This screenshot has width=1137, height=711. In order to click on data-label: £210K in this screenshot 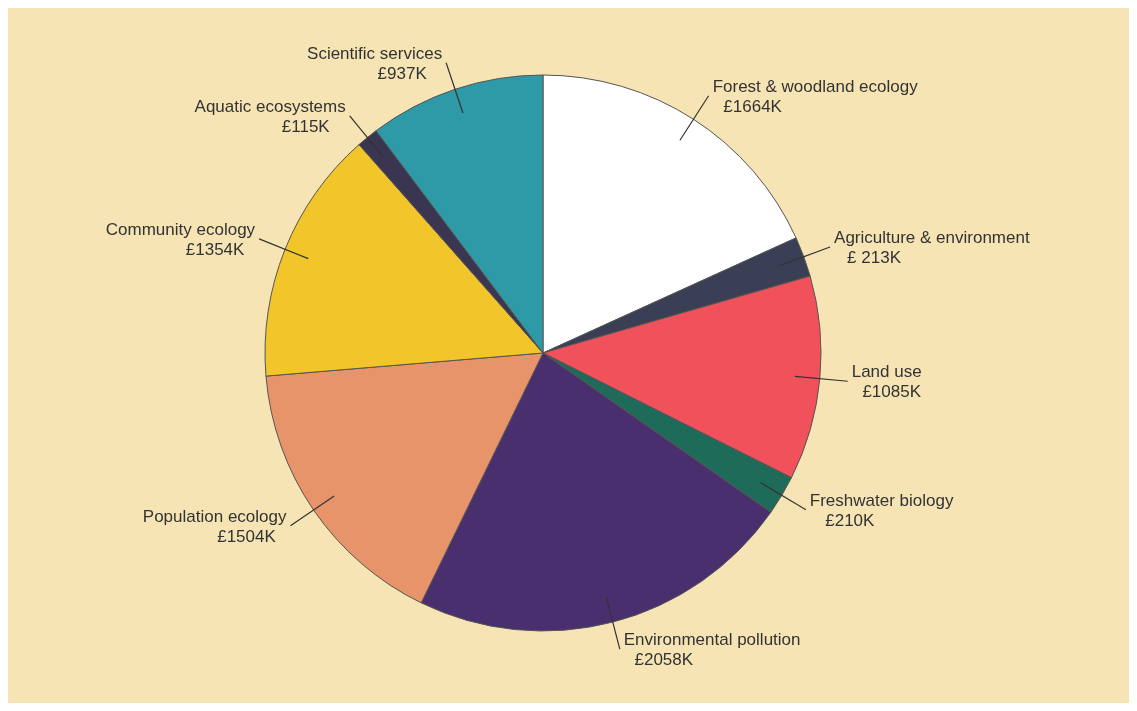, I will do `click(850, 520)`.